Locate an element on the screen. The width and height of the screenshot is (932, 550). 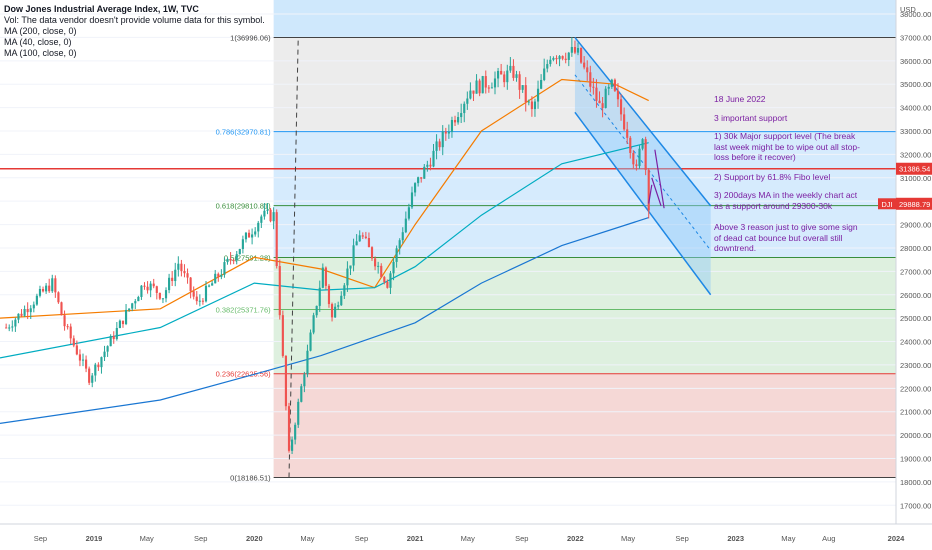
currency-label: USD is located at coordinates (908, 9).